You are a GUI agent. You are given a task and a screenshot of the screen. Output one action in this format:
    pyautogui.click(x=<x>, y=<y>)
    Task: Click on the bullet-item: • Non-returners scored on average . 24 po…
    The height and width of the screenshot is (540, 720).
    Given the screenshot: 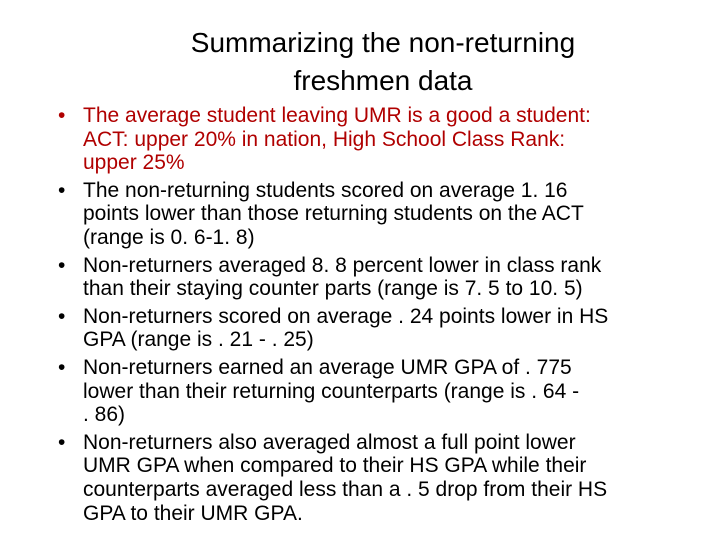 What is the action you would take?
    pyautogui.click(x=376, y=328)
    